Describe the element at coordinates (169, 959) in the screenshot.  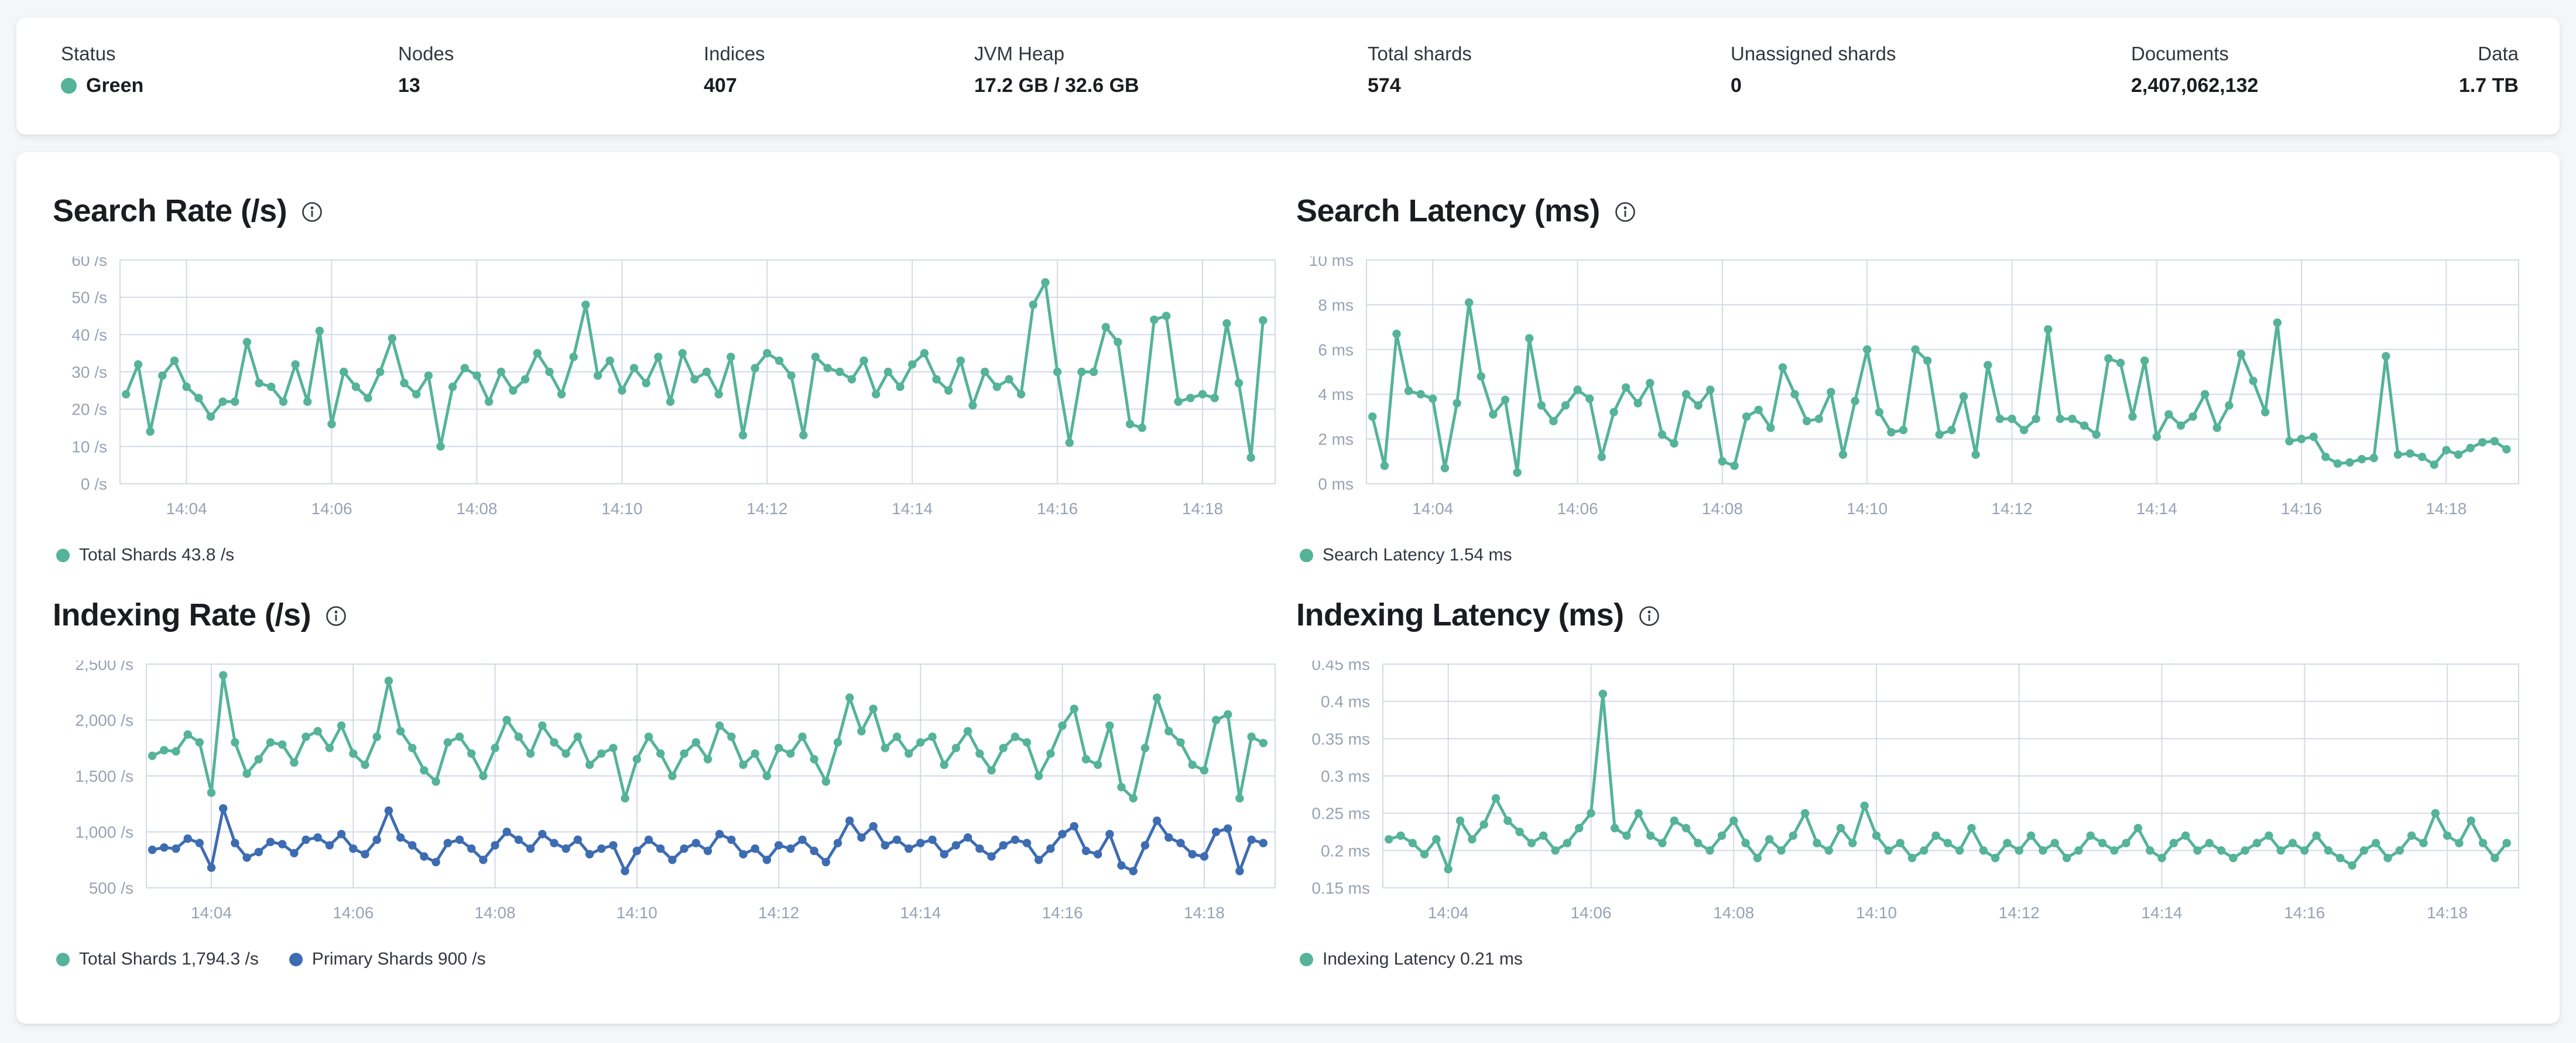
I see `legend-label: Total Shards 1,794.3 /s` at that location.